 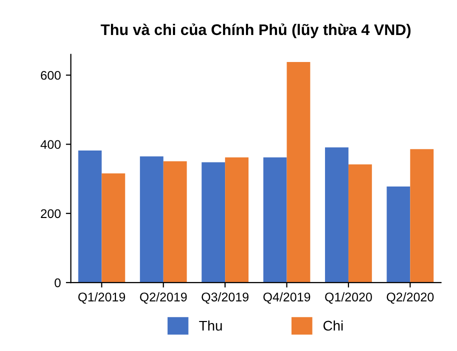 I want to click on x-tick-label: Q2/2019, so click(x=163, y=298).